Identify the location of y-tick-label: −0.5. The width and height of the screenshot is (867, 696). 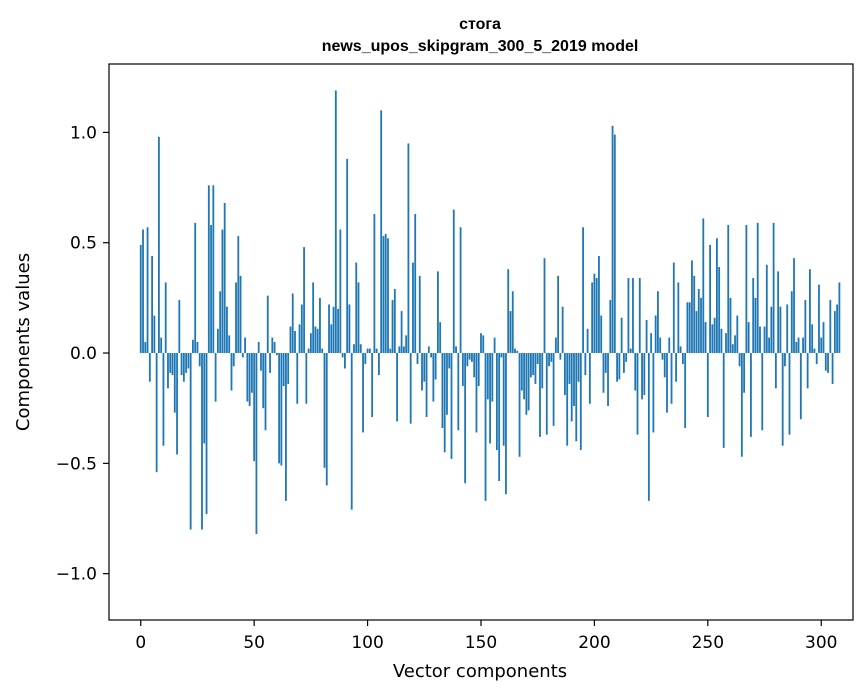
(76, 464).